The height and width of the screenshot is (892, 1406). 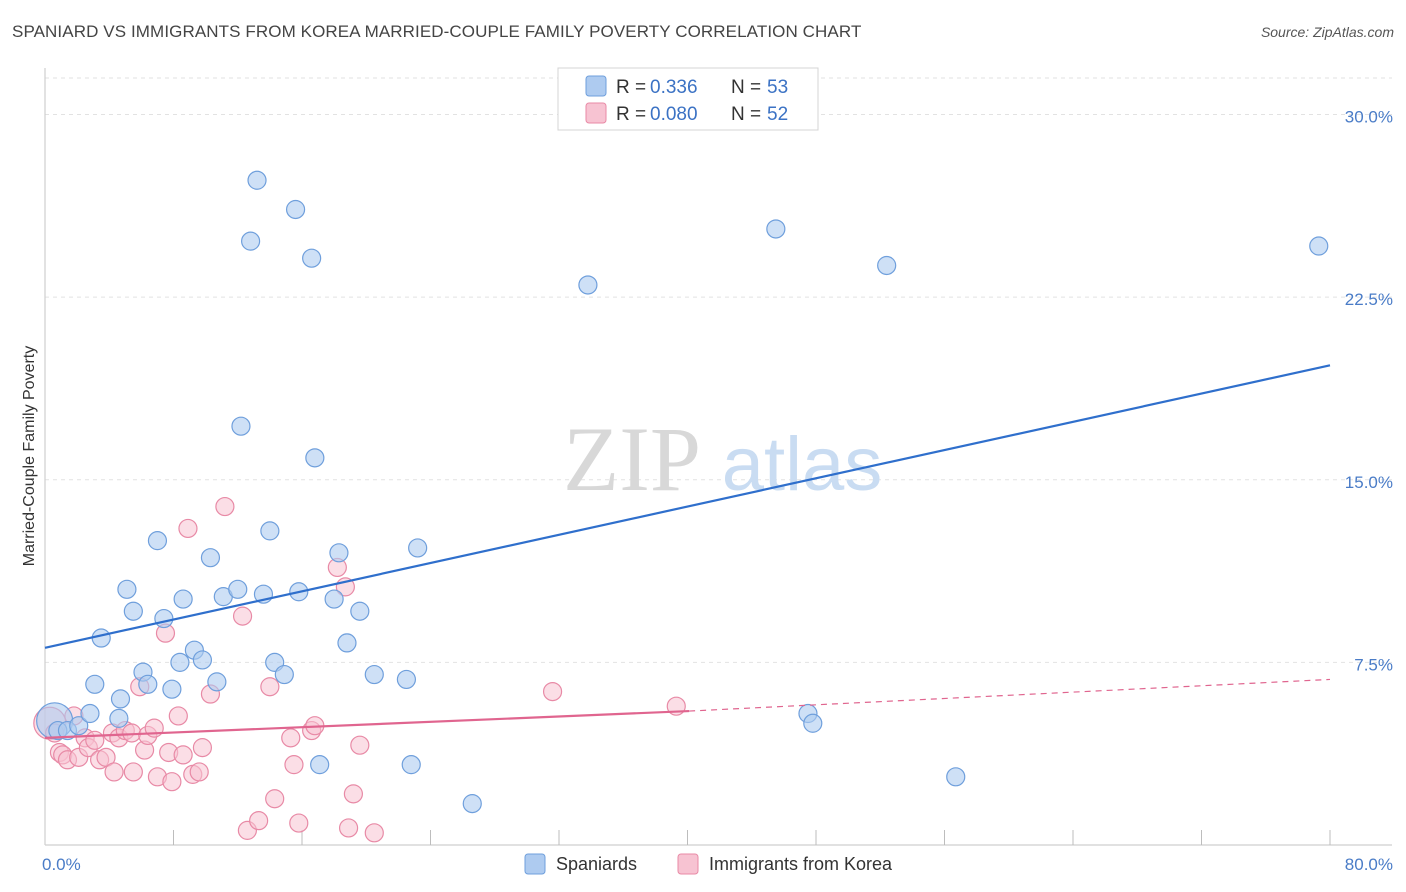 What do you see at coordinates (688, 99) in the screenshot?
I see `legend: R = 0.336 N = 53 R = 0.080 N = 52` at bounding box center [688, 99].